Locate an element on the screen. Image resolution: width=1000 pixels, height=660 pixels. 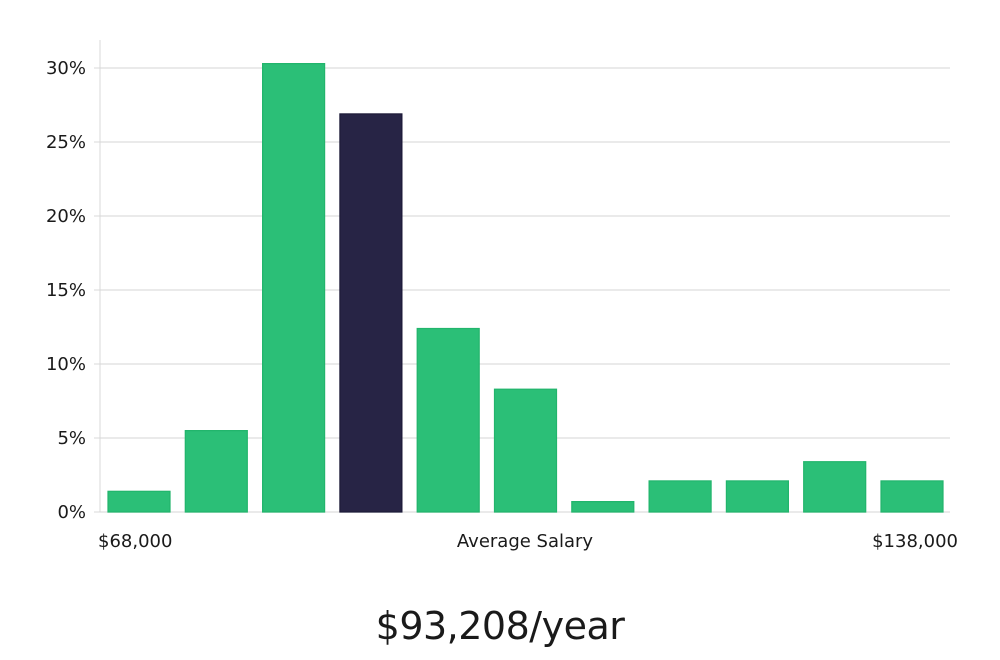
y-tick-label: 30% is located at coordinates (66, 68).